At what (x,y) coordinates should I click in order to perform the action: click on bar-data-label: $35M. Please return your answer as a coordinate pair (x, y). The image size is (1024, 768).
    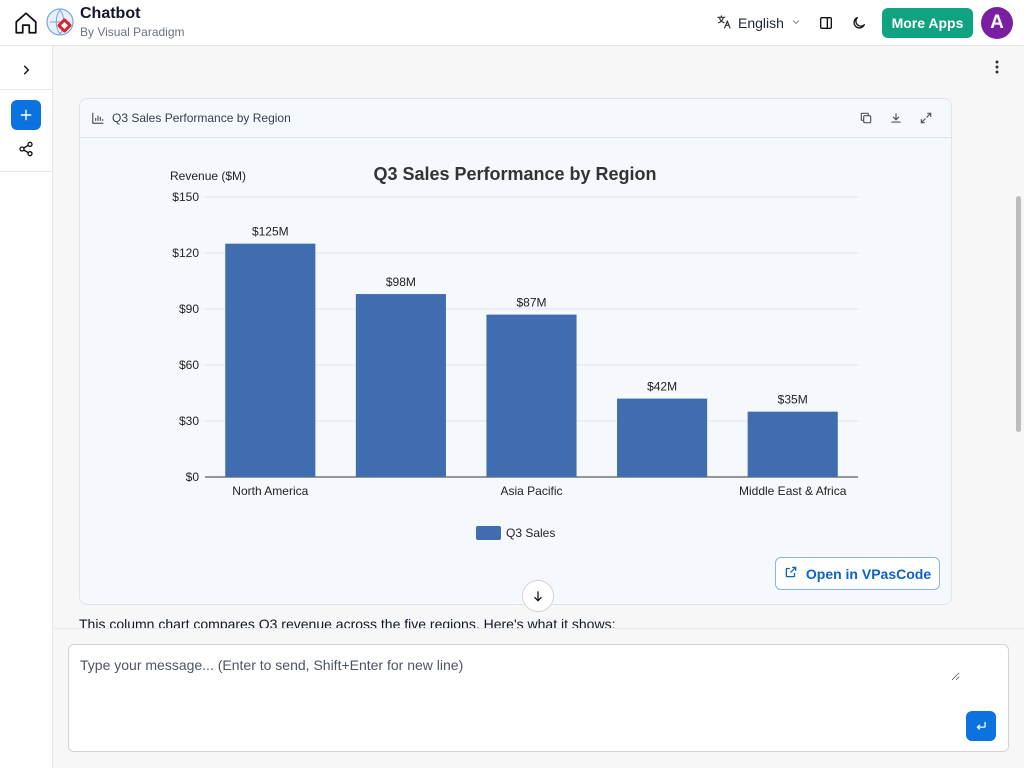
    Looking at the image, I should click on (793, 400).